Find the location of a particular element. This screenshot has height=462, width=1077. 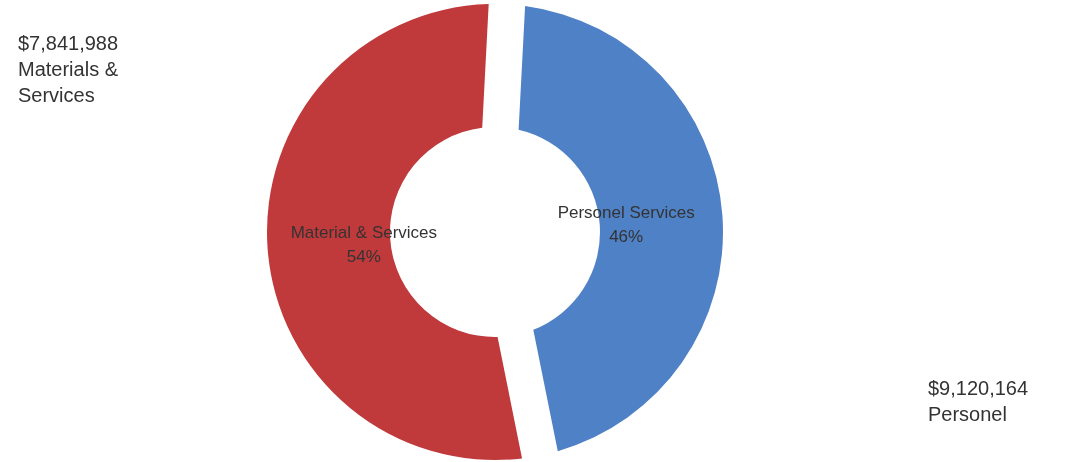

text: $7,841,988 Materials & Services is located at coordinates (68, 69).